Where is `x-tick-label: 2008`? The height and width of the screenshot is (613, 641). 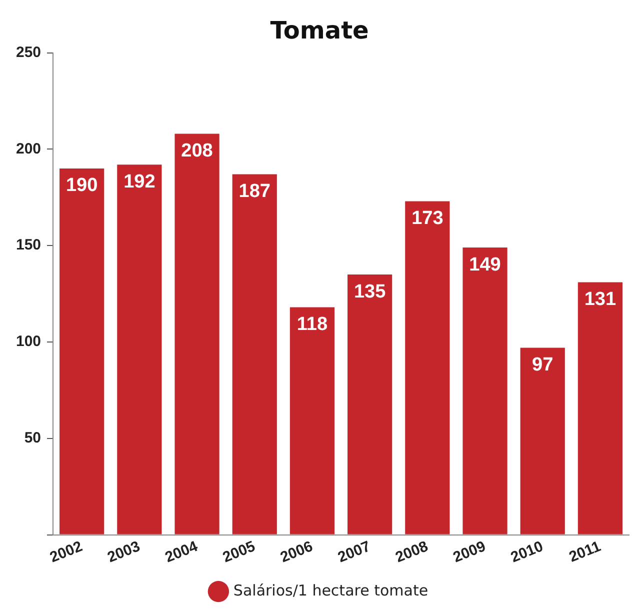
x-tick-label: 2008 is located at coordinates (411, 552).